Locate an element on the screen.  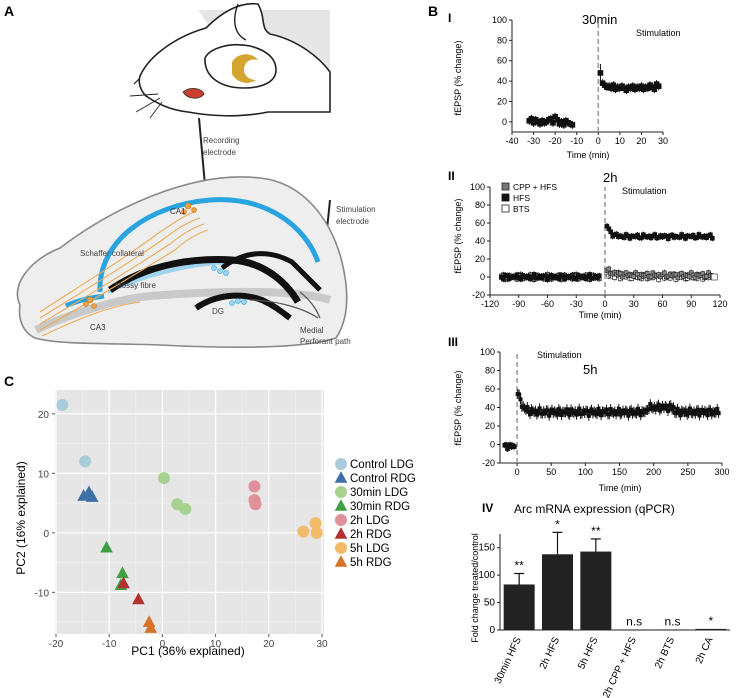
b-iii-title: 5h is located at coordinates (590, 369).